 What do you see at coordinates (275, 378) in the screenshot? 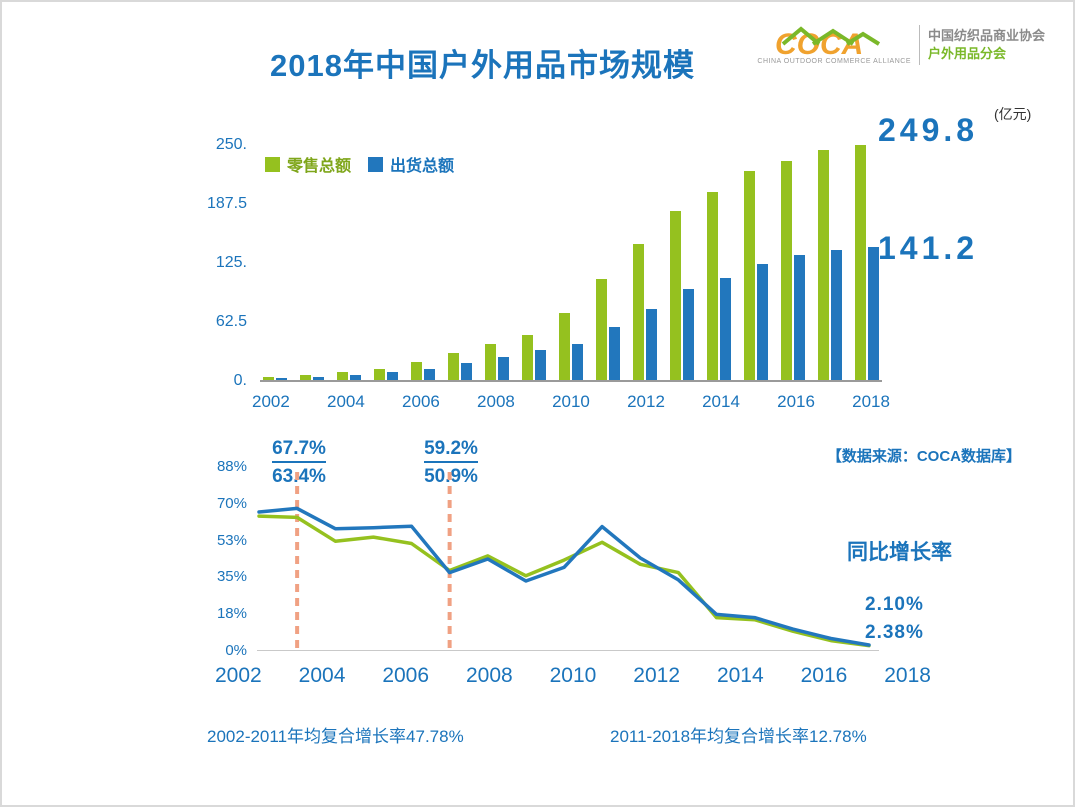
I see `bar-group-2002` at bounding box center [275, 378].